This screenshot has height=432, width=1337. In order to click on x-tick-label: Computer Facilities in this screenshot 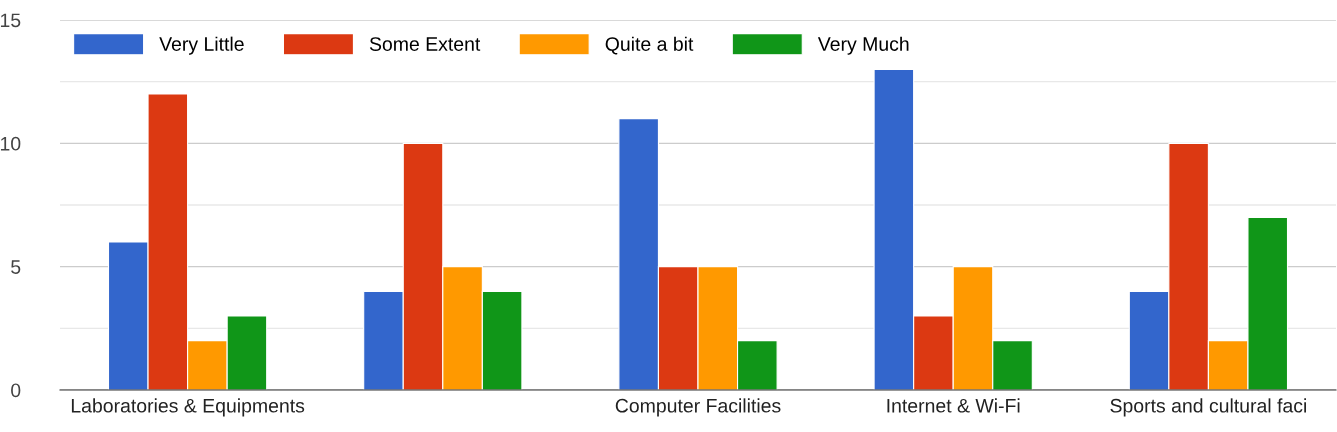, I will do `click(698, 407)`.